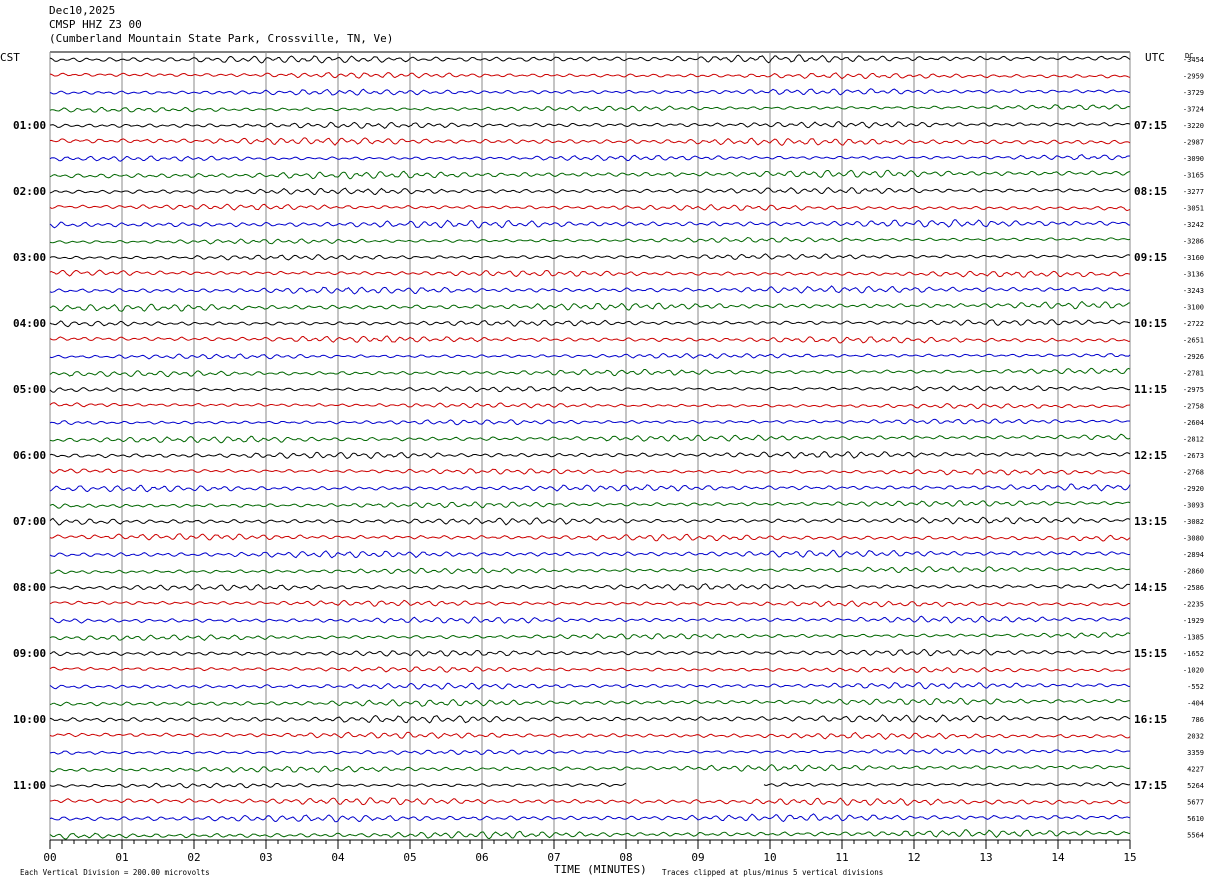 The height and width of the screenshot is (886, 1210). Describe the element at coordinates (1193, 605) in the screenshot. I see `dc-offset-label: -2235` at that location.